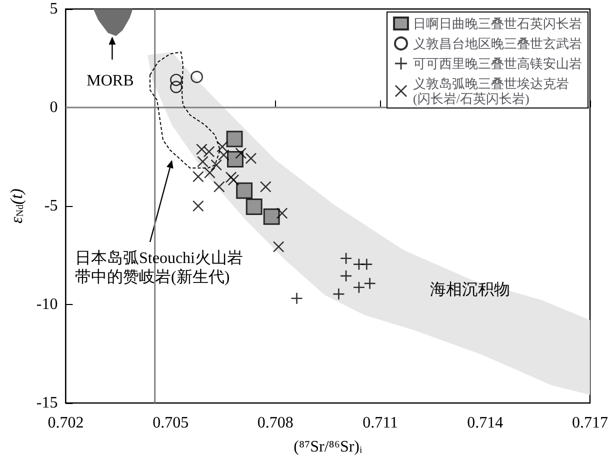 The image size is (612, 465). What do you see at coordinates (170, 423) in the screenshot?
I see `x-tick-label: 0.705` at bounding box center [170, 423].